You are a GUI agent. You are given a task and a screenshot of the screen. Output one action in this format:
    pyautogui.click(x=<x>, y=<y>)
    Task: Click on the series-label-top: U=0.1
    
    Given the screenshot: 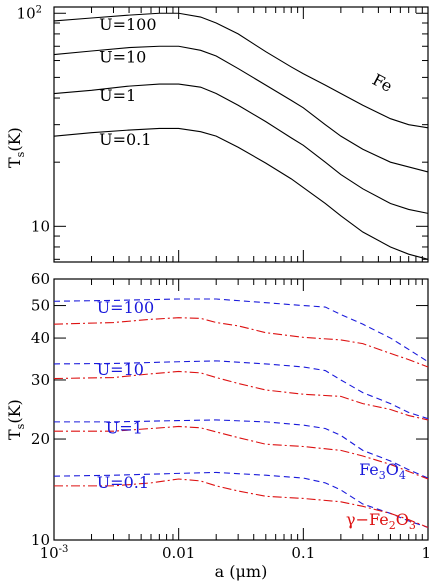 What is the action you would take?
    pyautogui.click(x=125, y=139)
    